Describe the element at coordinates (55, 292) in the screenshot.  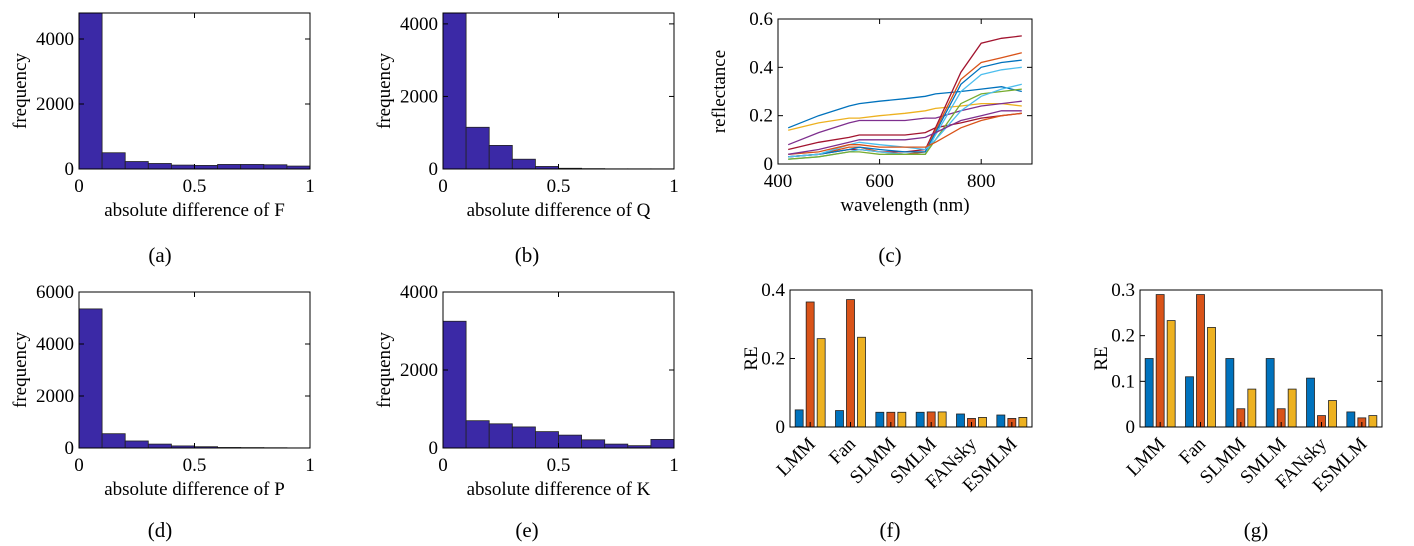
I see `y-tick-label: 6000` at that location.